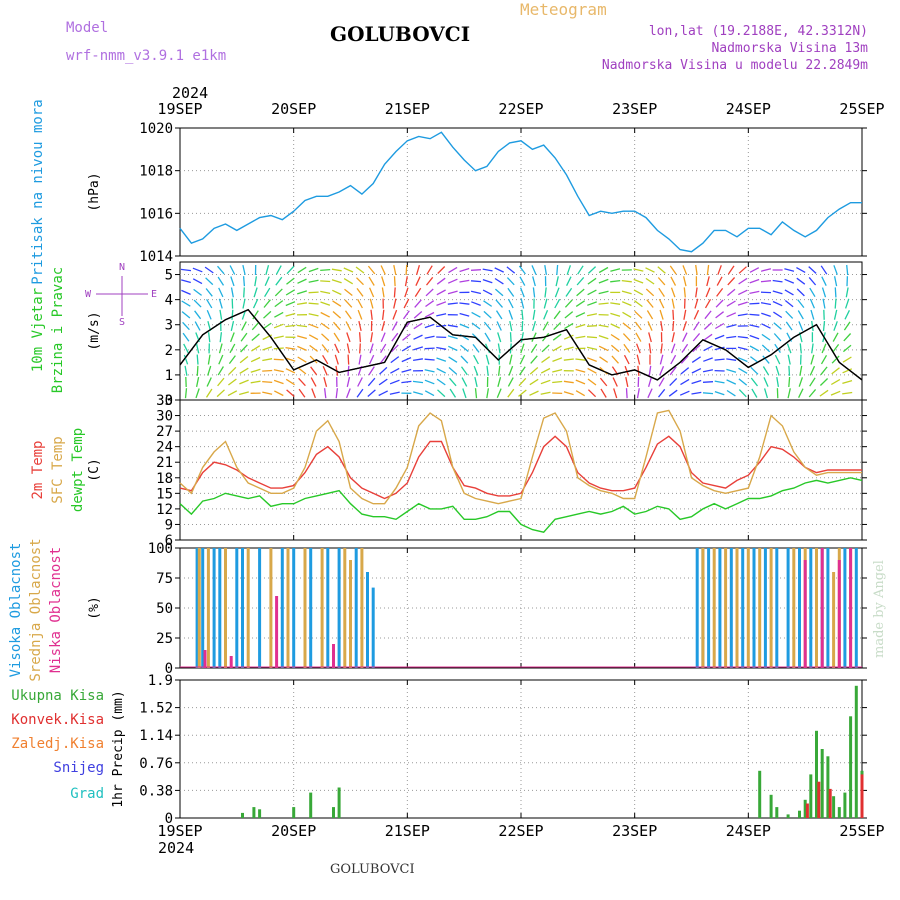 The height and width of the screenshot is (900, 900). What do you see at coordinates (58, 330) in the screenshot?
I see `label-wind-2: Brzina i Pravac` at bounding box center [58, 330].